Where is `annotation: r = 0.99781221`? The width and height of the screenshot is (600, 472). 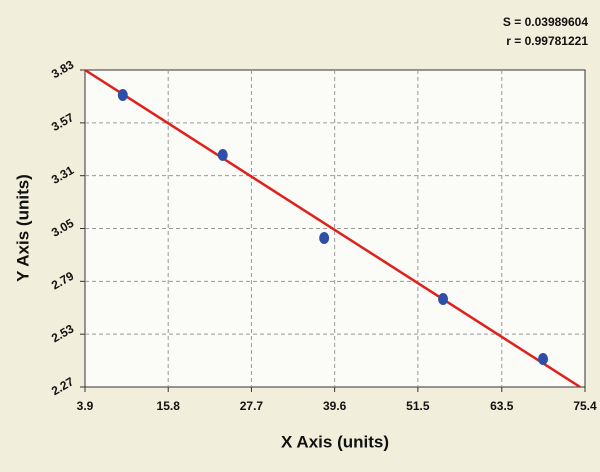 annotation: r = 0.99781221 is located at coordinates (547, 41).